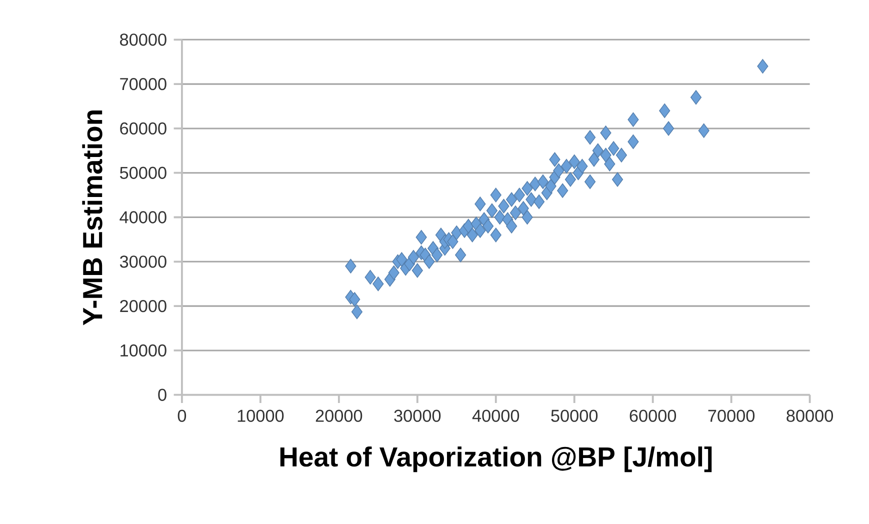 The height and width of the screenshot is (524, 869). Describe the element at coordinates (653, 416) in the screenshot. I see `x-tick-label: 60000` at that location.